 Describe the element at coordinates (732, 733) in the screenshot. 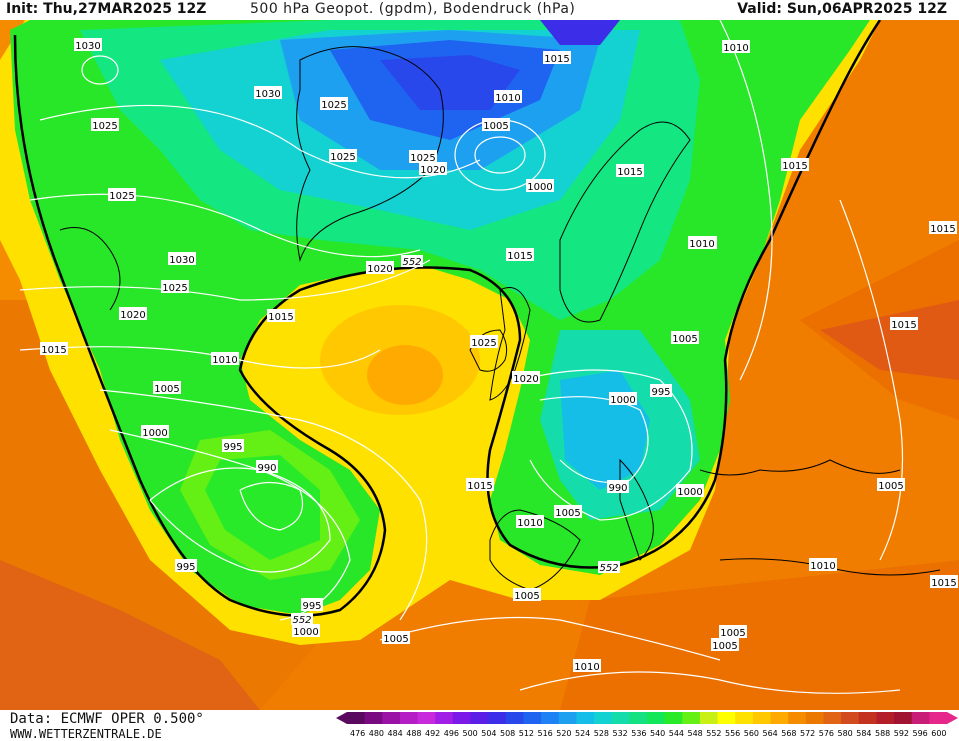

I see `scale-tick-label: 556` at that location.